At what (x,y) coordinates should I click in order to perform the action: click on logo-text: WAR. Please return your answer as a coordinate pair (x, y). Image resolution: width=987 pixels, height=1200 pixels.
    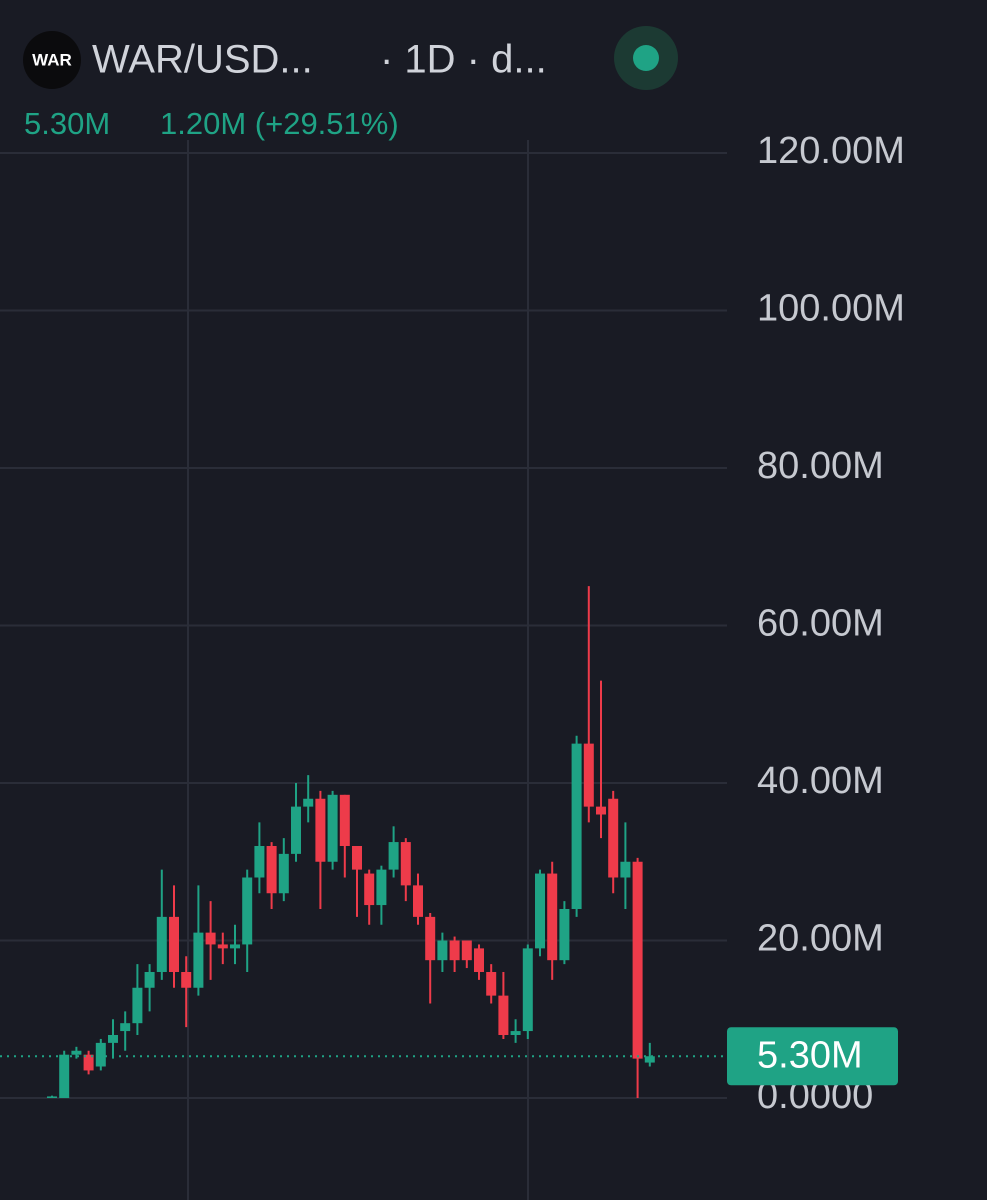
    Looking at the image, I should click on (52, 59).